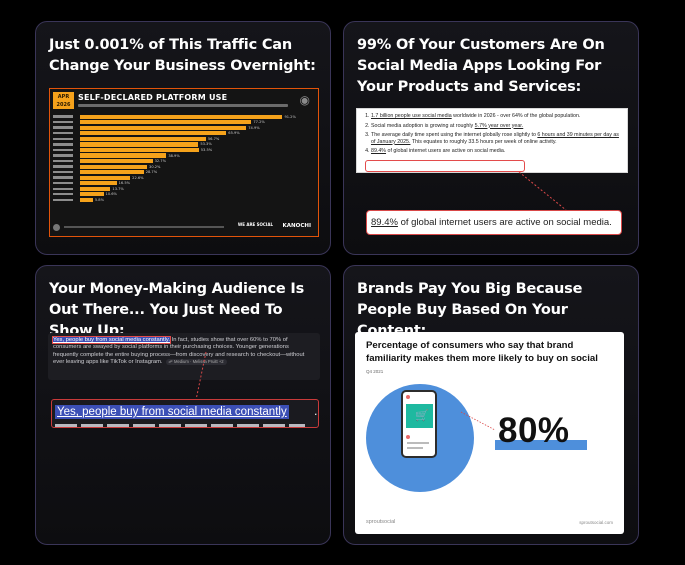  Describe the element at coordinates (155, 166) in the screenshot. I see `bar-value: 30.2%` at that location.